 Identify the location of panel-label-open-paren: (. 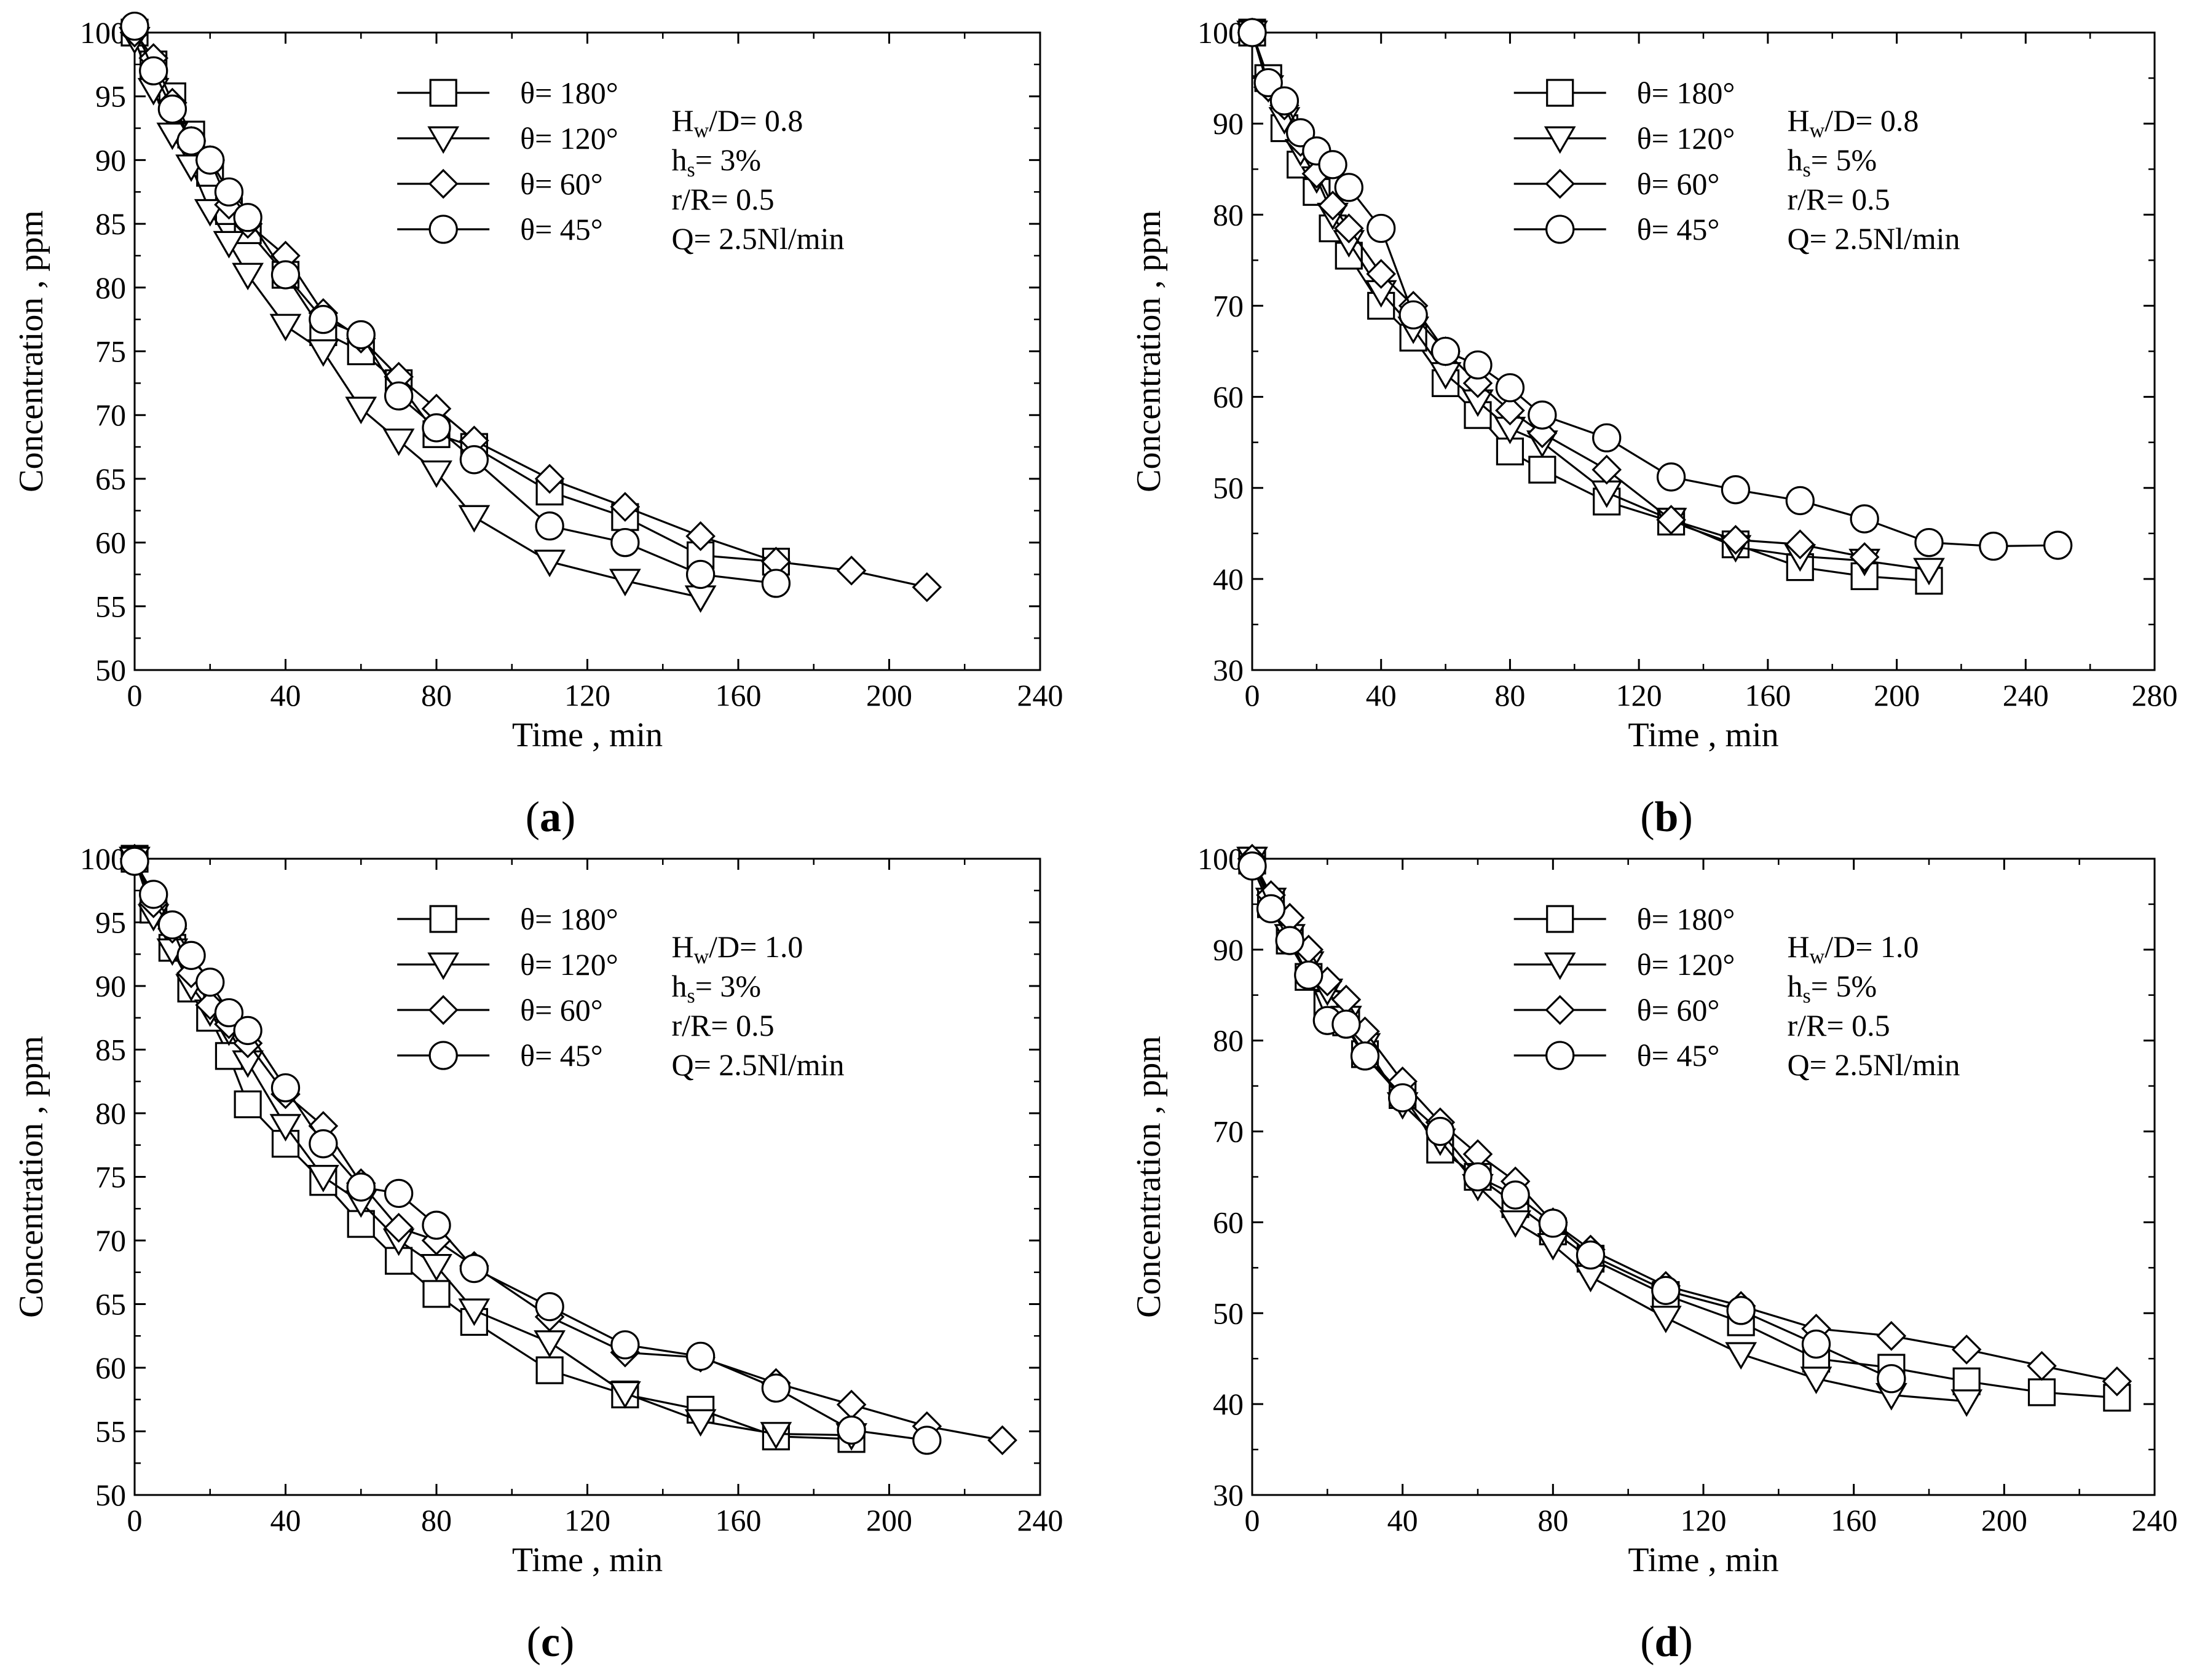
(534, 1642).